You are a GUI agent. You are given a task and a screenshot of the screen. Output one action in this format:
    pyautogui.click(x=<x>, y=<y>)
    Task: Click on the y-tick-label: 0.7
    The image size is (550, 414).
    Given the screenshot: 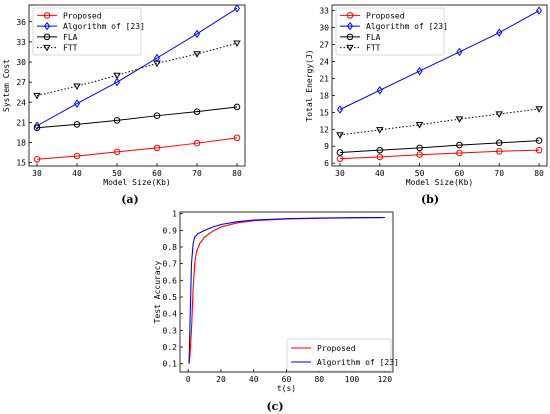 What is the action you would take?
    pyautogui.click(x=170, y=264)
    